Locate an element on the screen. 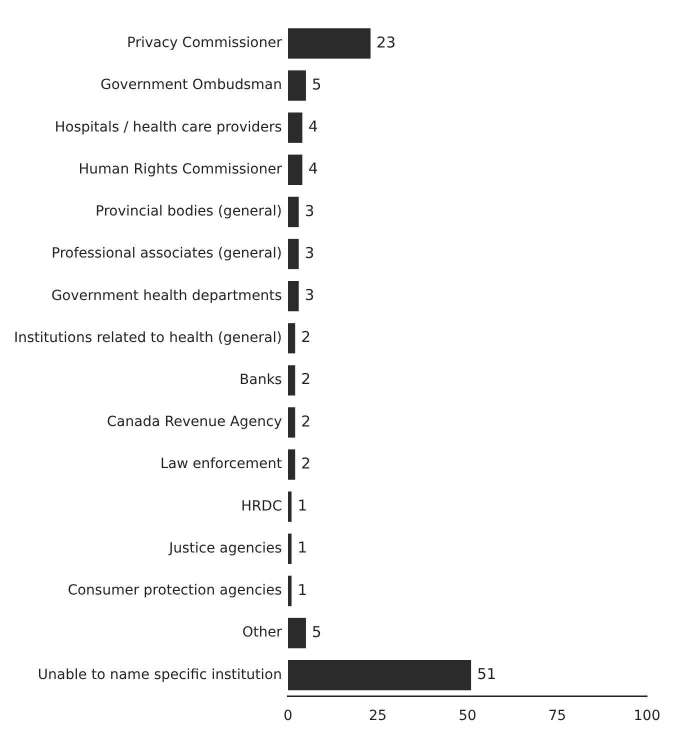 This screenshot has height=741, width=675. x-tick-label: 50 is located at coordinates (467, 716).